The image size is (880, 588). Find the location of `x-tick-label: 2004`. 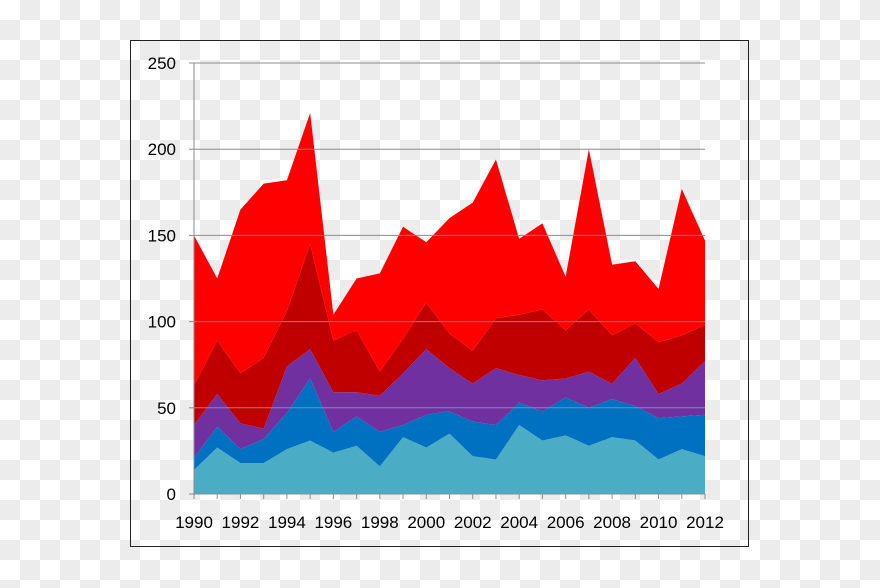

x-tick-label: 2004 is located at coordinates (519, 522).